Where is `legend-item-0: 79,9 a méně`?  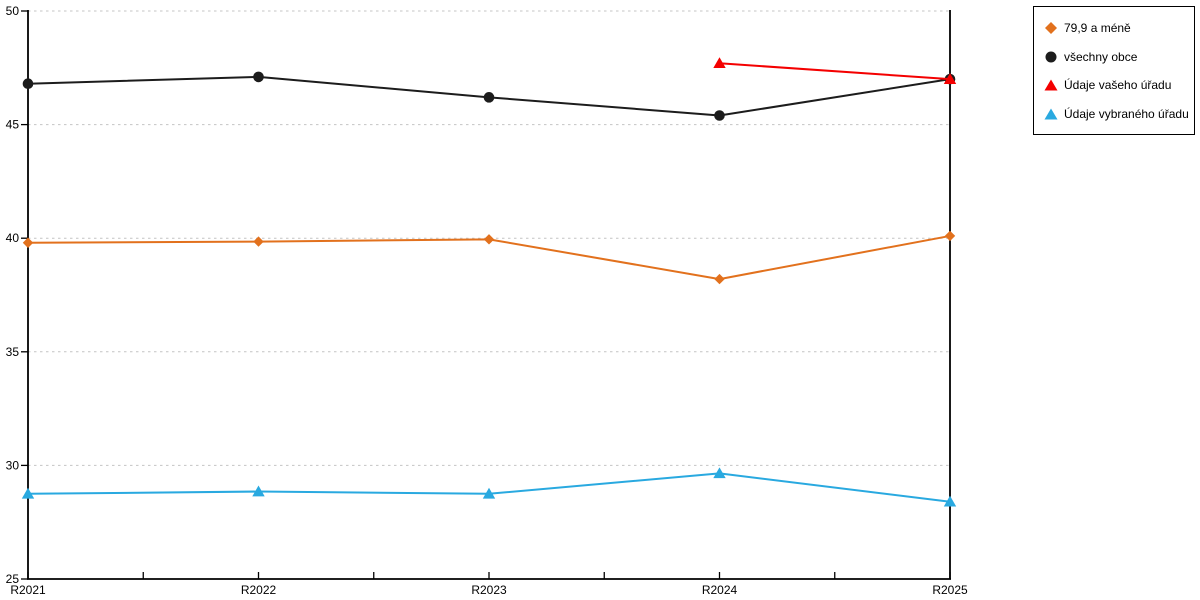
legend-item-0: 79,9 a méně is located at coordinates (1116, 28).